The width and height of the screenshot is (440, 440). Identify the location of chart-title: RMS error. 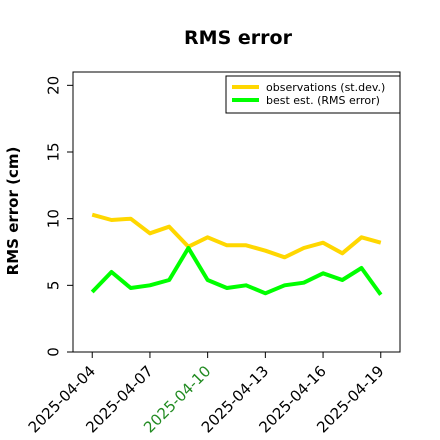
(238, 38).